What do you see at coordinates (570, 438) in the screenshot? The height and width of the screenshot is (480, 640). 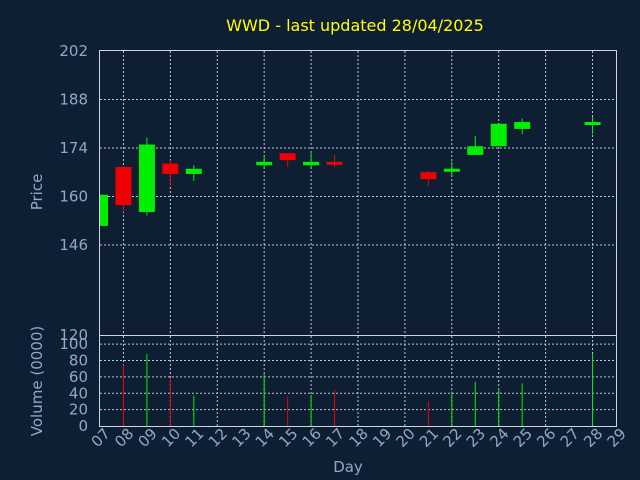 I see `x-tick-label: 27` at bounding box center [570, 438].